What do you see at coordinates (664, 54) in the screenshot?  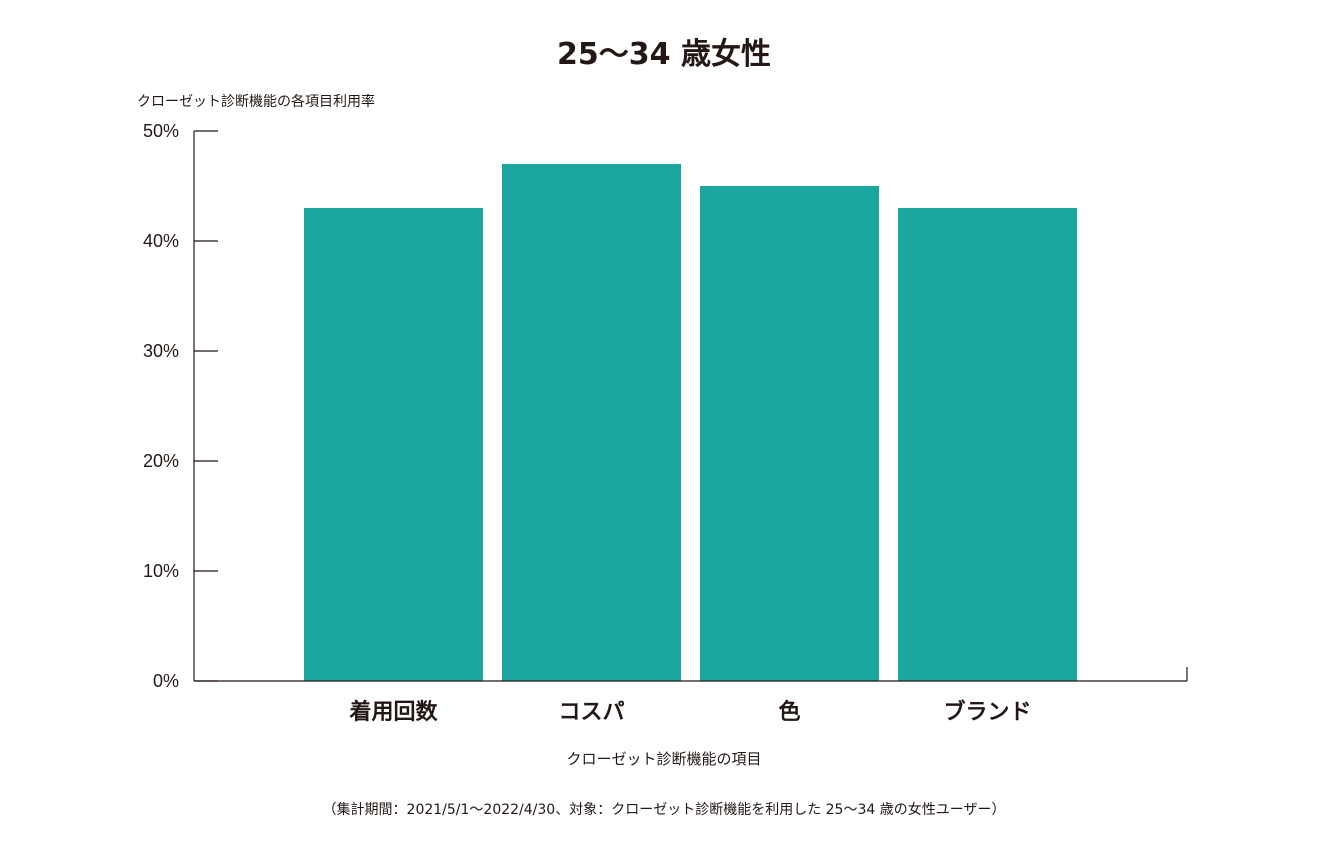 I see `chart-title: 25～34 歳女性` at bounding box center [664, 54].